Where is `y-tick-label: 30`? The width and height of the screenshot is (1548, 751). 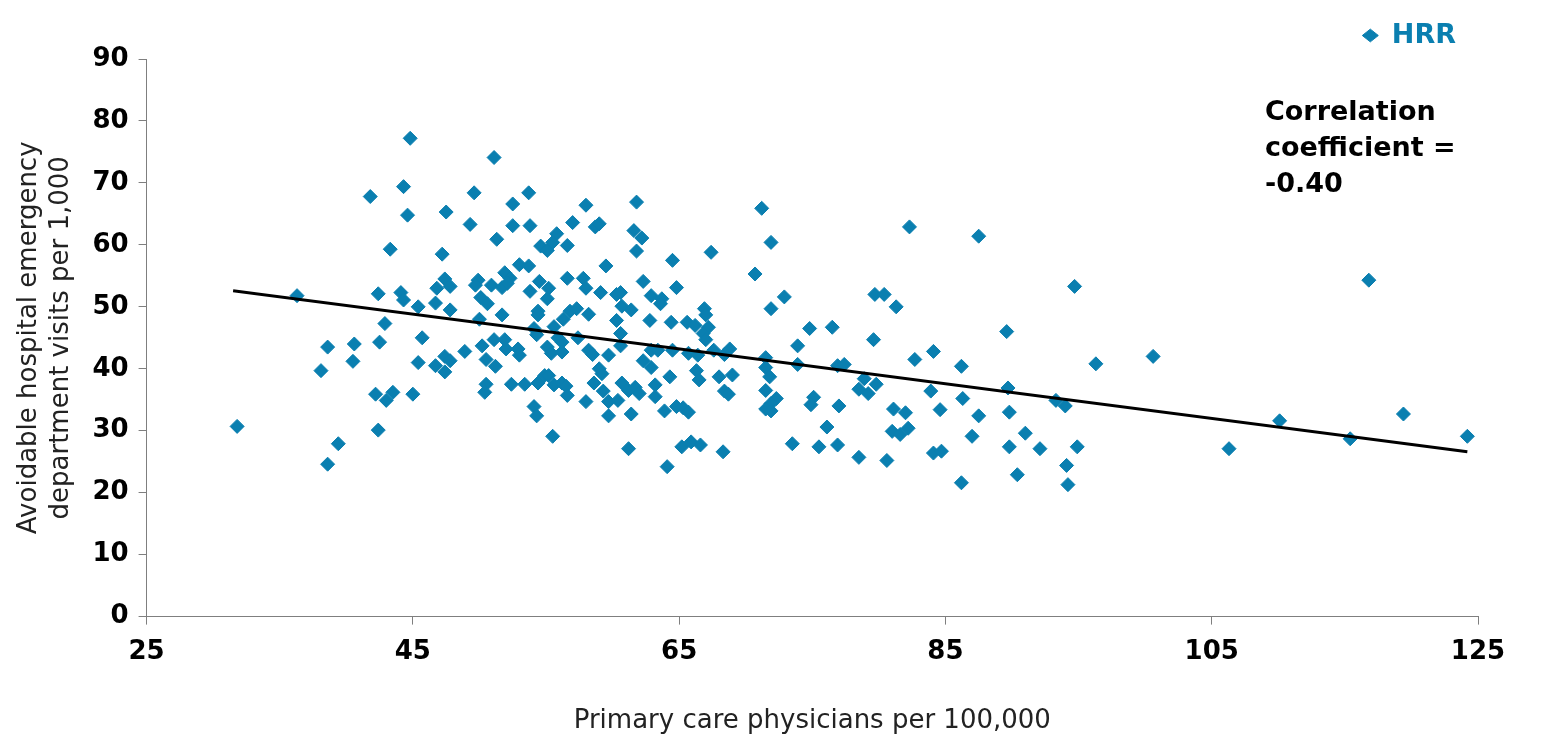 y-tick-label: 30 is located at coordinates (110, 428).